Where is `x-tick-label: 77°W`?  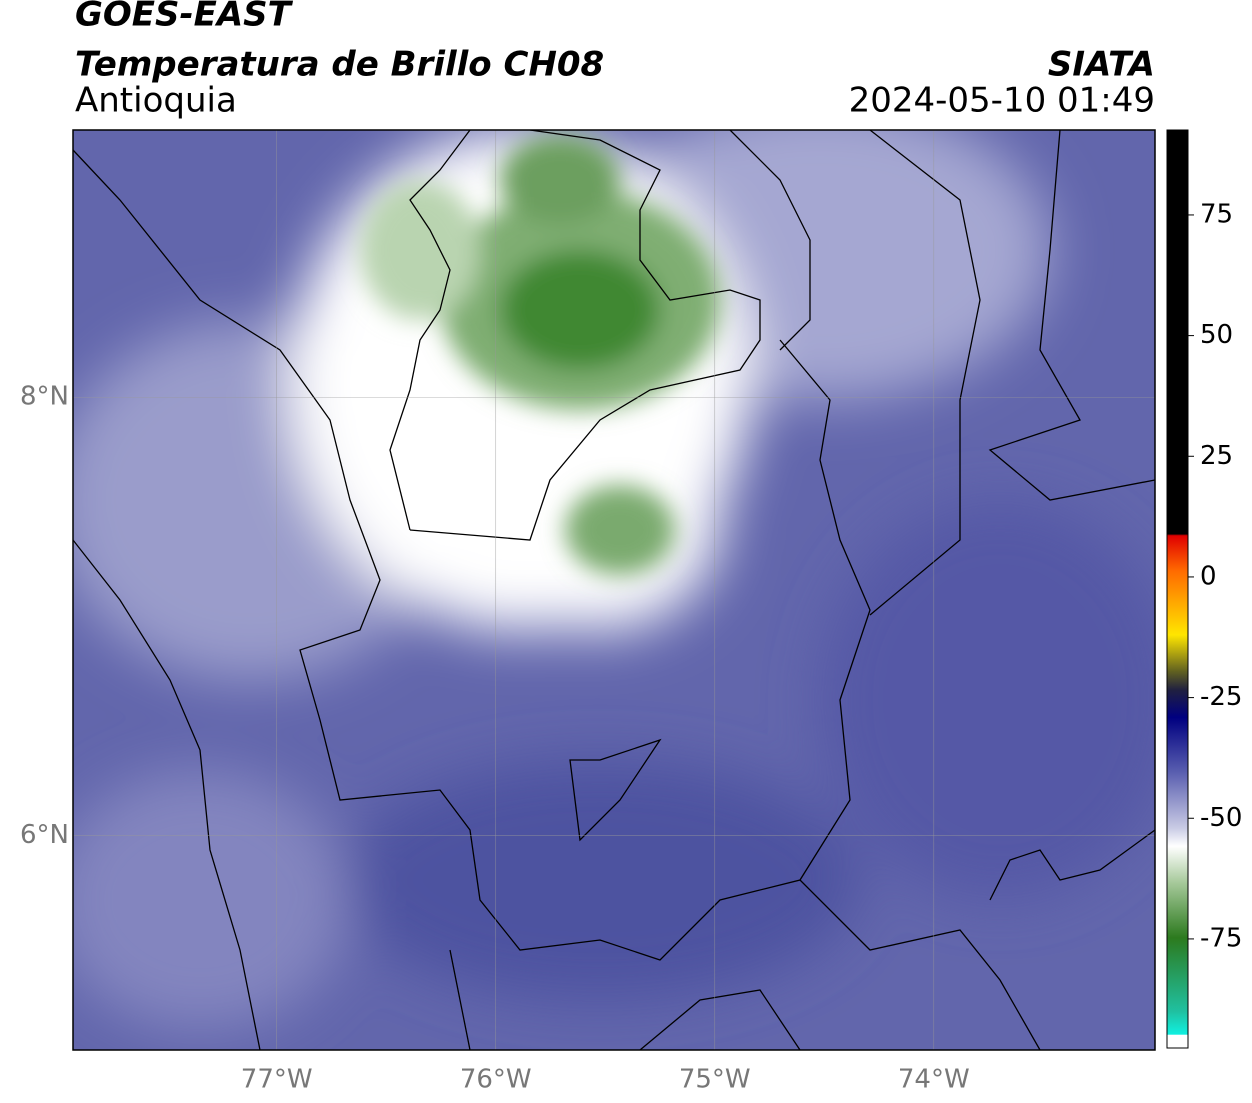
x-tick-label: 77°W is located at coordinates (277, 1080).